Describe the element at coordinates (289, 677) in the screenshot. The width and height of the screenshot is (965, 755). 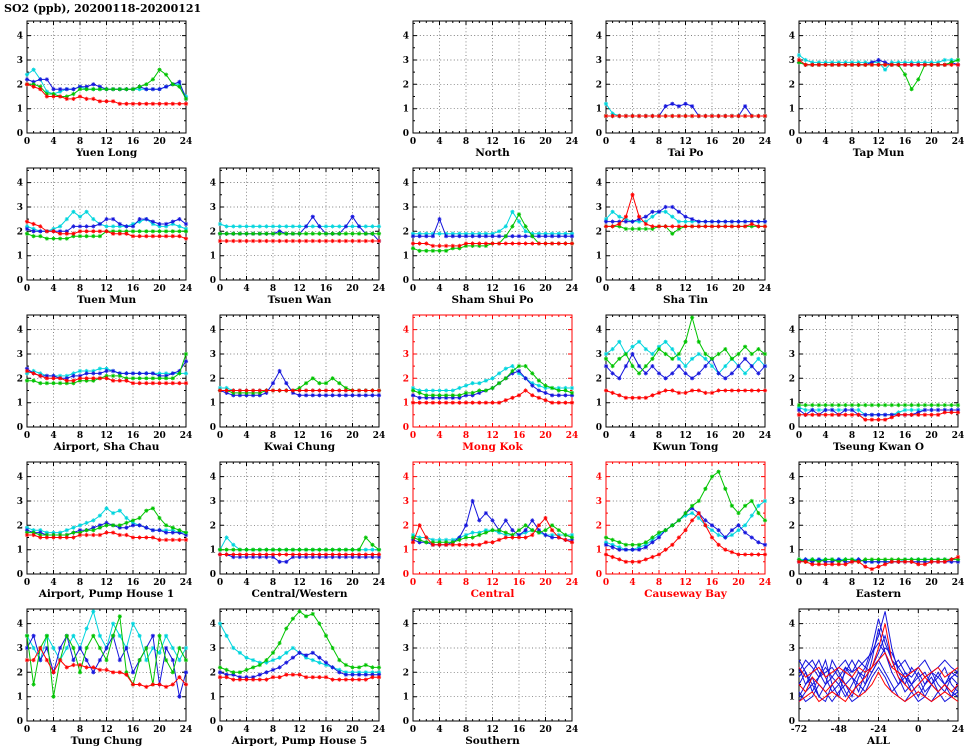
I see `chart-panel-airport-pump-house-5: 0 1 2 3 4 0 4 8 12 16 20 24 Airport, Pump House 5` at that location.